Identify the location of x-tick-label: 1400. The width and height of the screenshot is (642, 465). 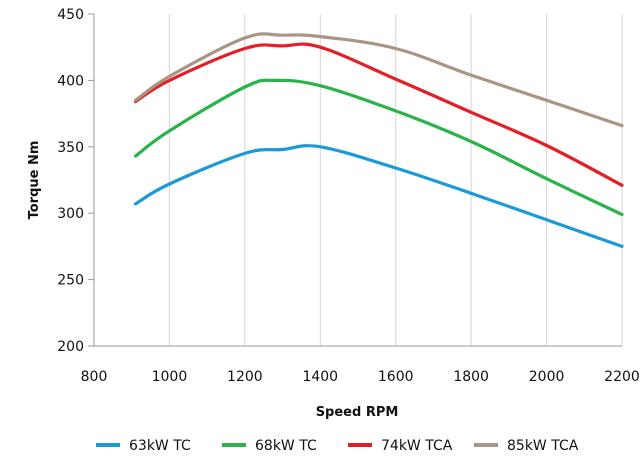
(320, 377).